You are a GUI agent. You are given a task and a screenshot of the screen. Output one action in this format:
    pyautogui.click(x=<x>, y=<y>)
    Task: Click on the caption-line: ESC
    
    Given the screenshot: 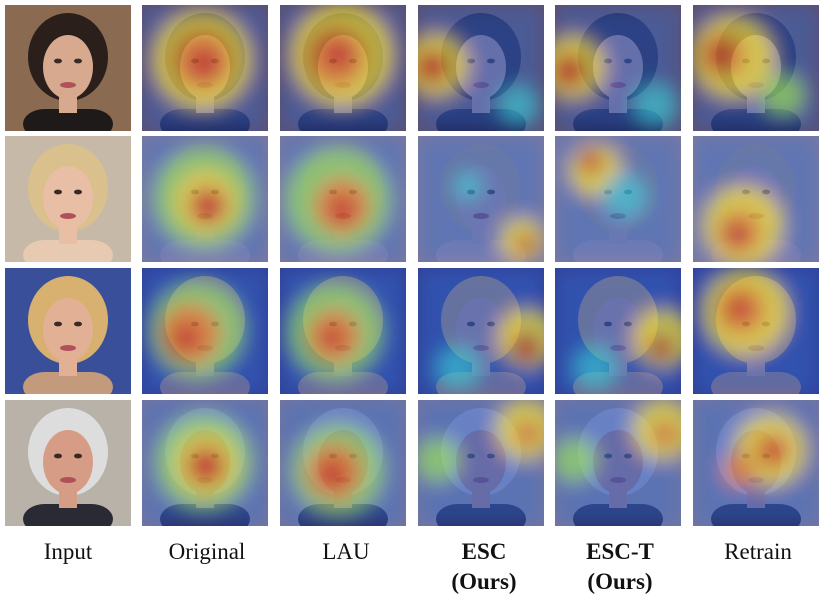 What is the action you would take?
    pyautogui.click(x=484, y=551)
    